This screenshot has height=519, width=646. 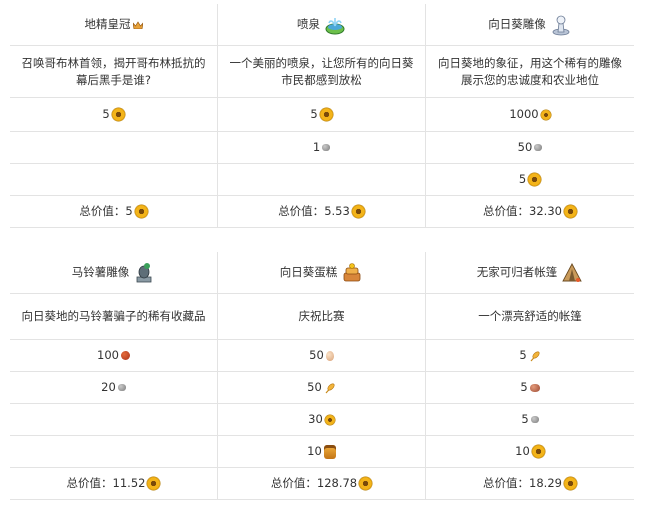 I want to click on item-description: 一个美丽的喷泉，让您所有的向日葵市民都感到放松, so click(x=322, y=72).